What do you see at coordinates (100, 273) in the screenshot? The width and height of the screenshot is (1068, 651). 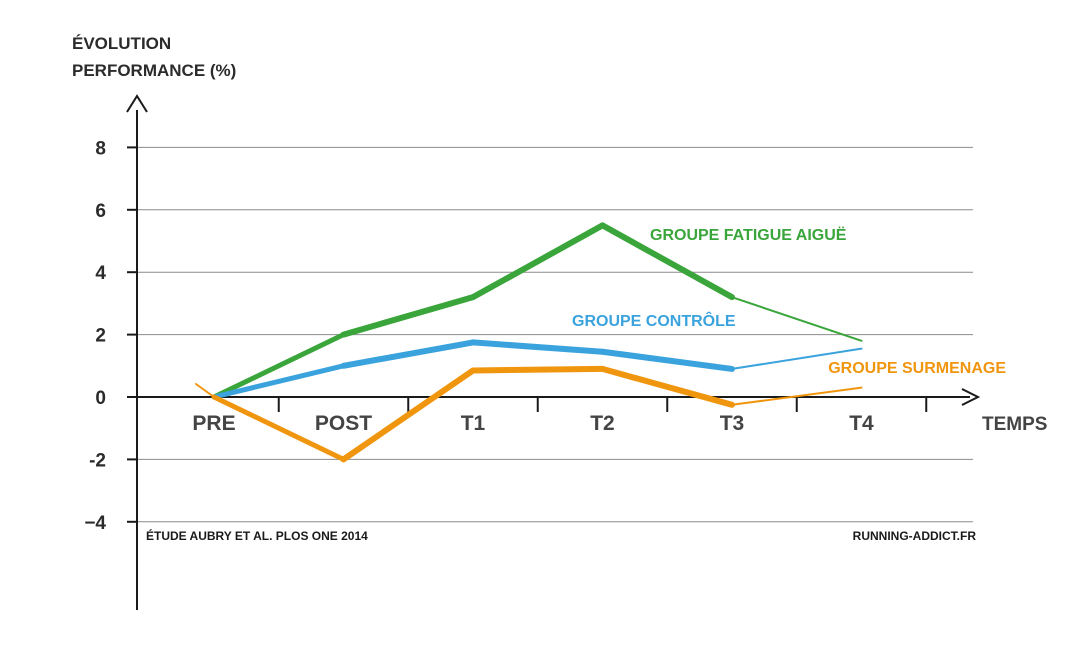 I see `y-tick-label: 4` at bounding box center [100, 273].